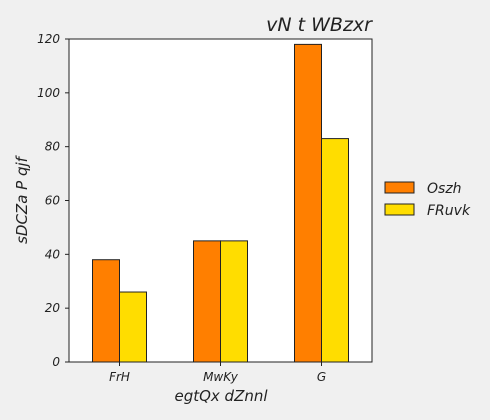  I want to click on y-tick-label: 0, so click(56, 362).